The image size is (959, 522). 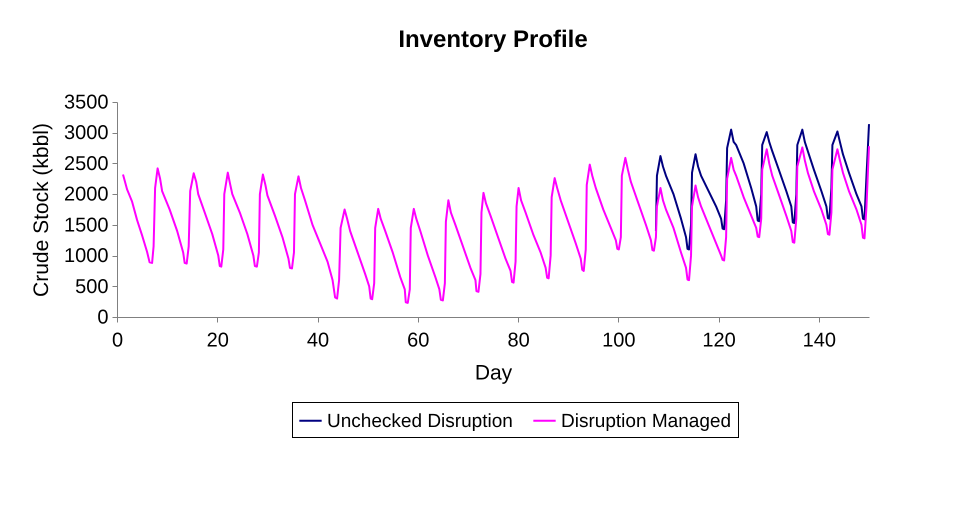 I want to click on x-tick-label: 140, so click(x=819, y=341).